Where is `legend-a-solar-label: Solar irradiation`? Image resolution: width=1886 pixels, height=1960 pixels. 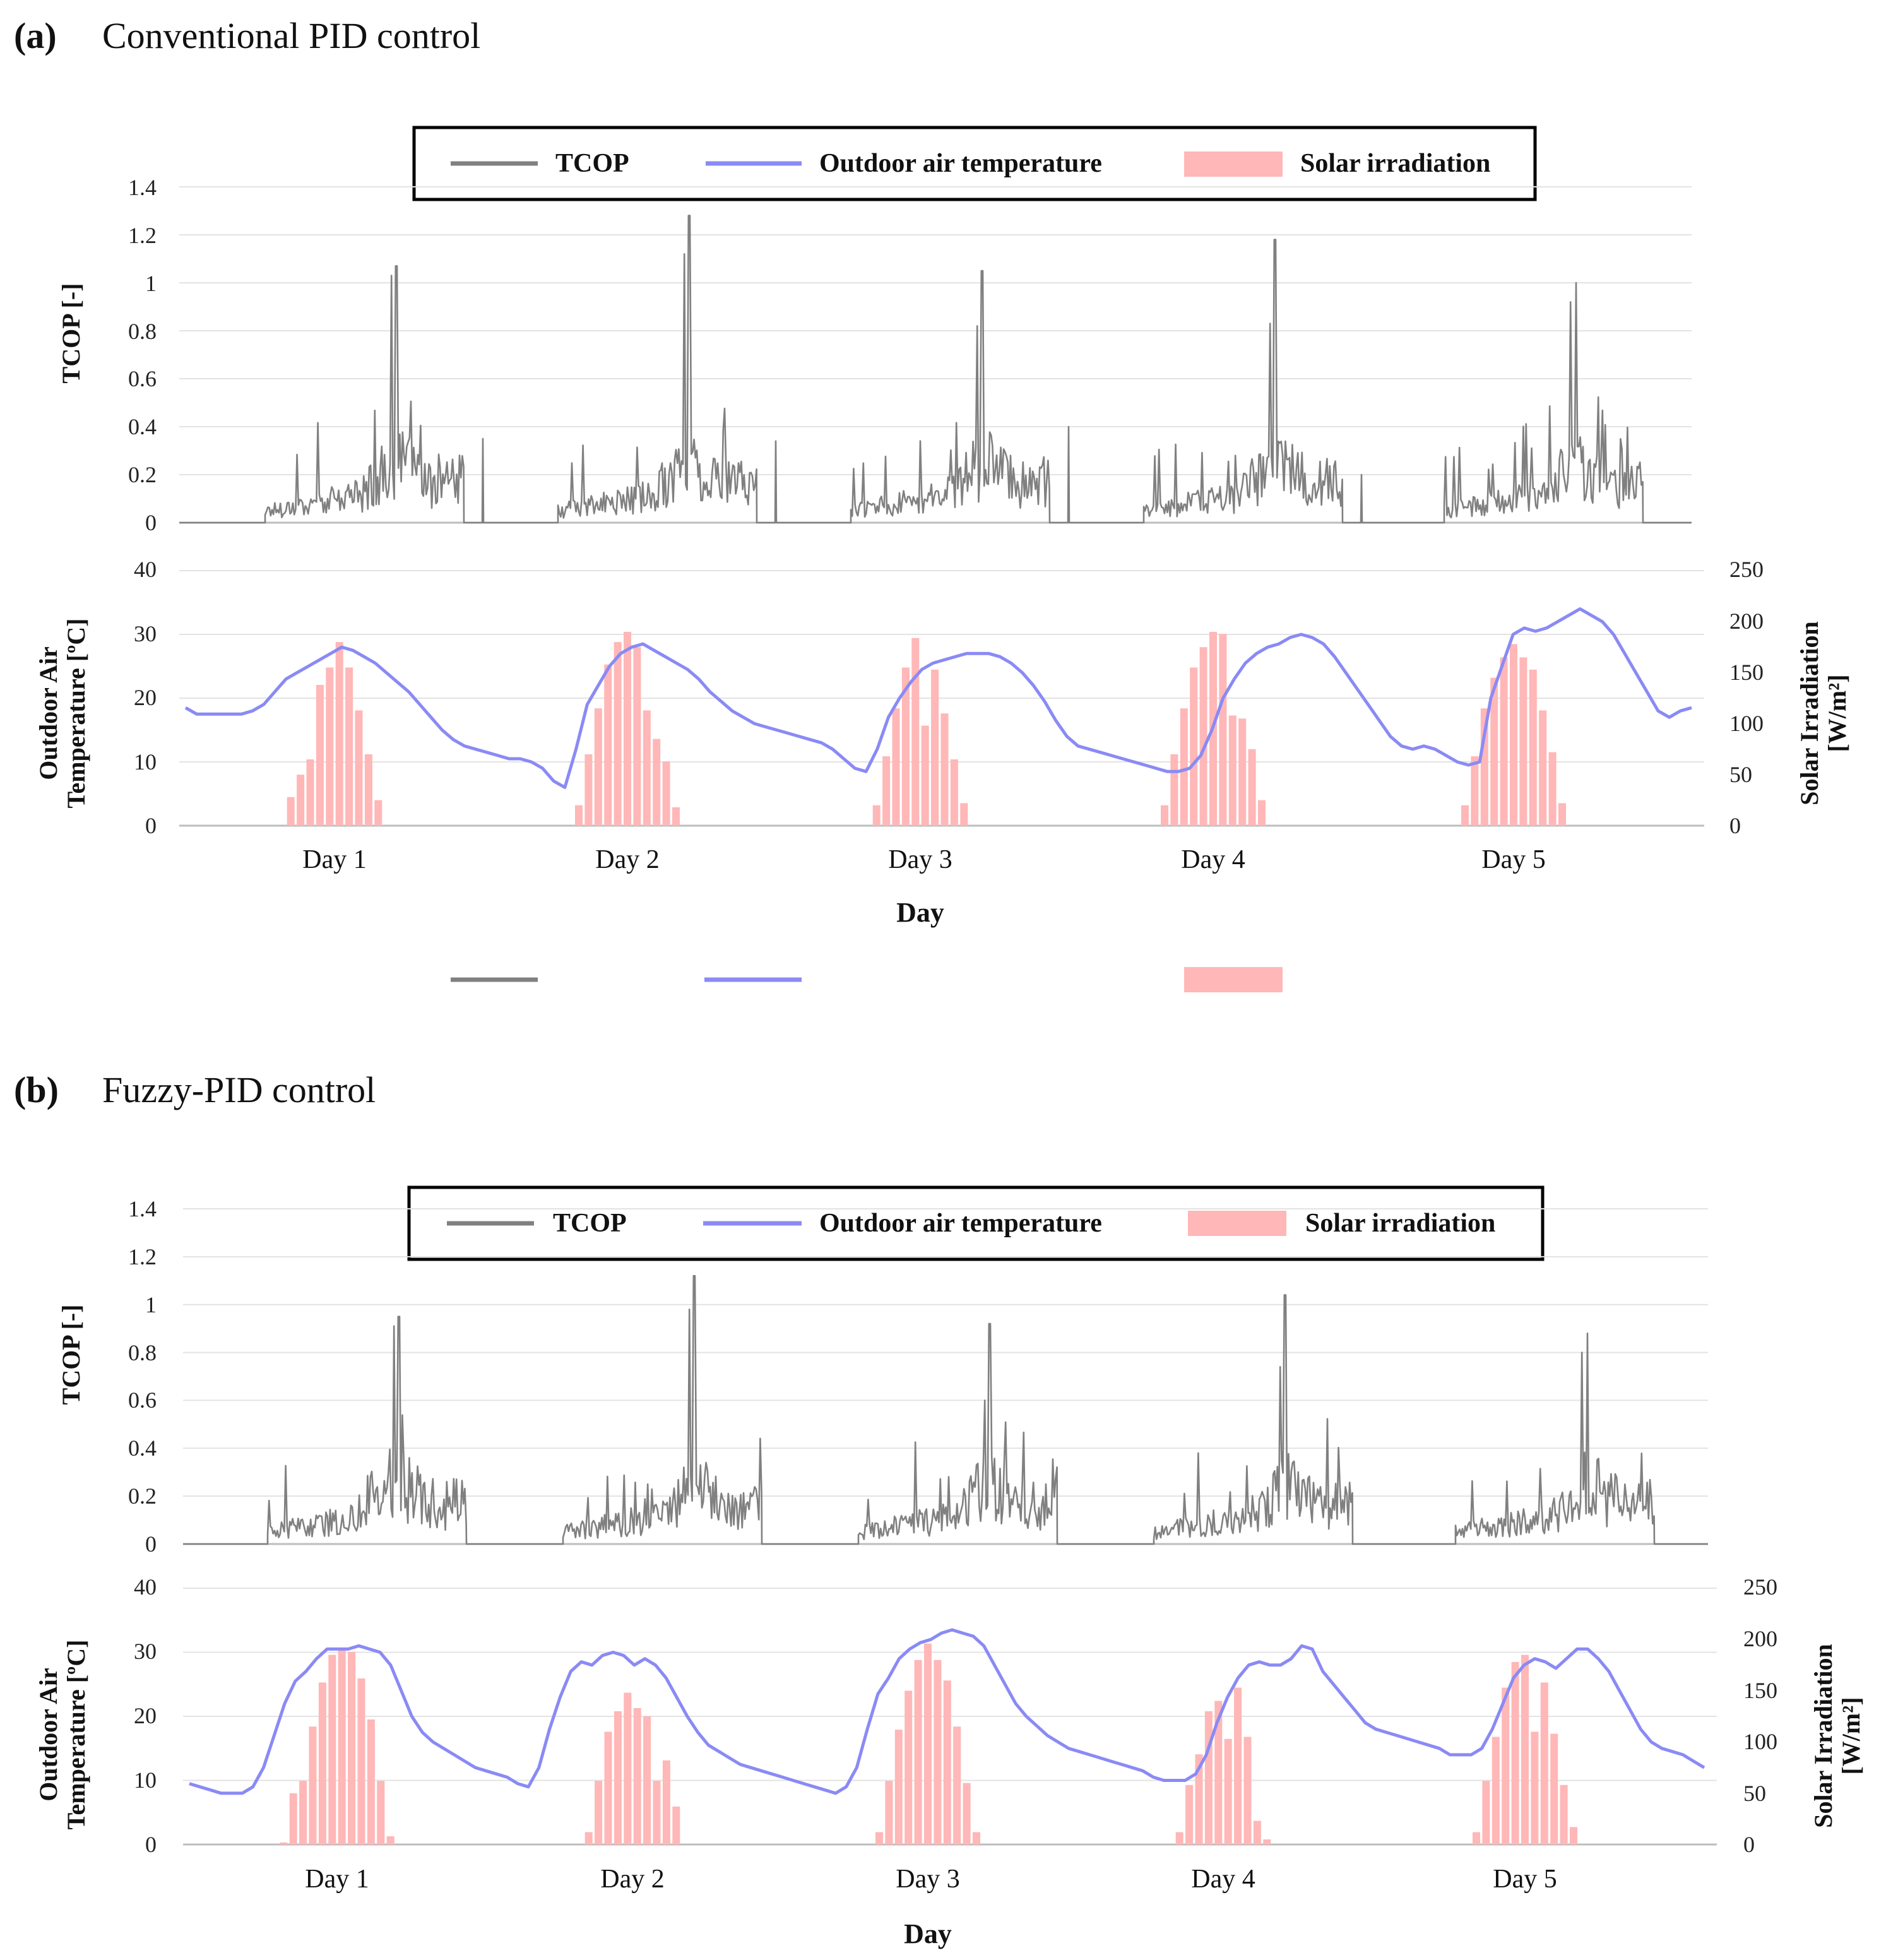 legend-a-solar-label: Solar irradiation is located at coordinates (1395, 163).